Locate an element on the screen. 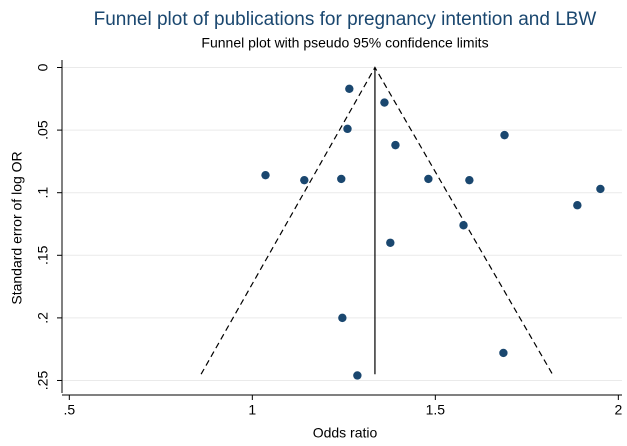 The height and width of the screenshot is (446, 627). y-tick-label: 0 is located at coordinates (43, 67).